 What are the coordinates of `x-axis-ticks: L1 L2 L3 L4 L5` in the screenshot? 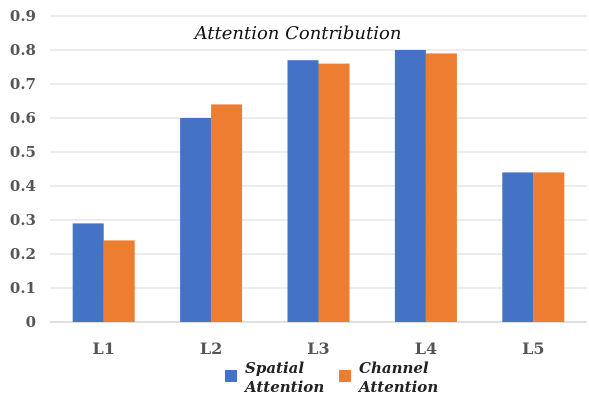 It's located at (319, 348).